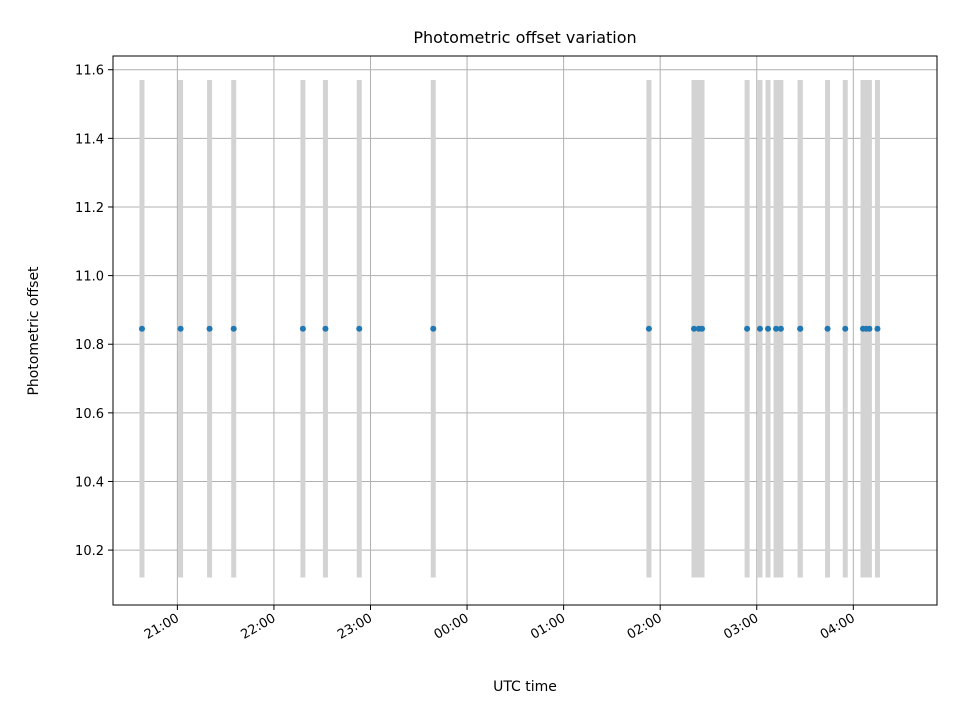 This screenshot has height=720, width=960. Describe the element at coordinates (509, 328) in the screenshot. I see `data-points` at that location.